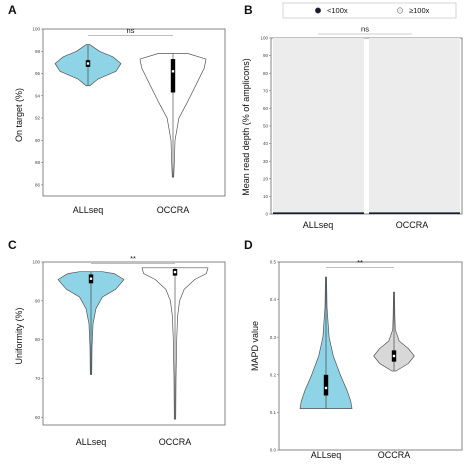  Describe the element at coordinates (38, 73) in the screenshot. I see `y-tick-label: 96` at that location.